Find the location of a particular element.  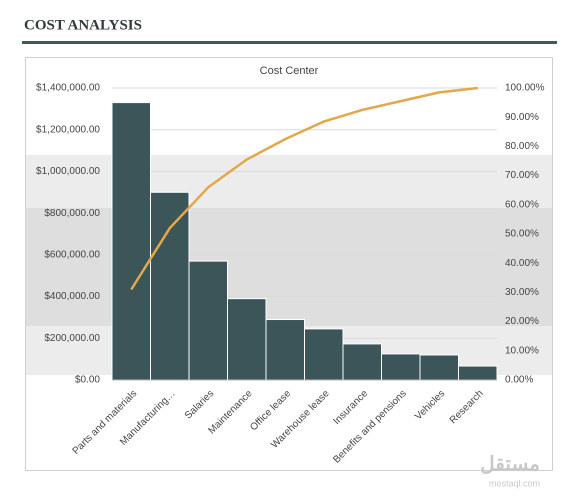

chart-title: Cost Center is located at coordinates (289, 71).